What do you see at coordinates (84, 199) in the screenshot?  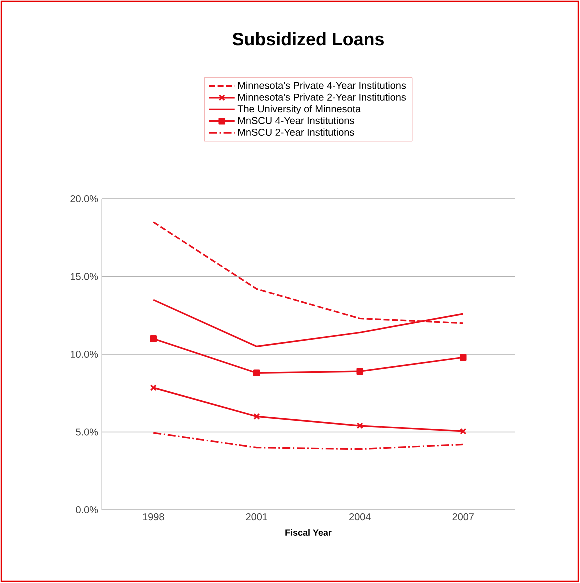 I see `y-tick-label: 20.0%` at bounding box center [84, 199].